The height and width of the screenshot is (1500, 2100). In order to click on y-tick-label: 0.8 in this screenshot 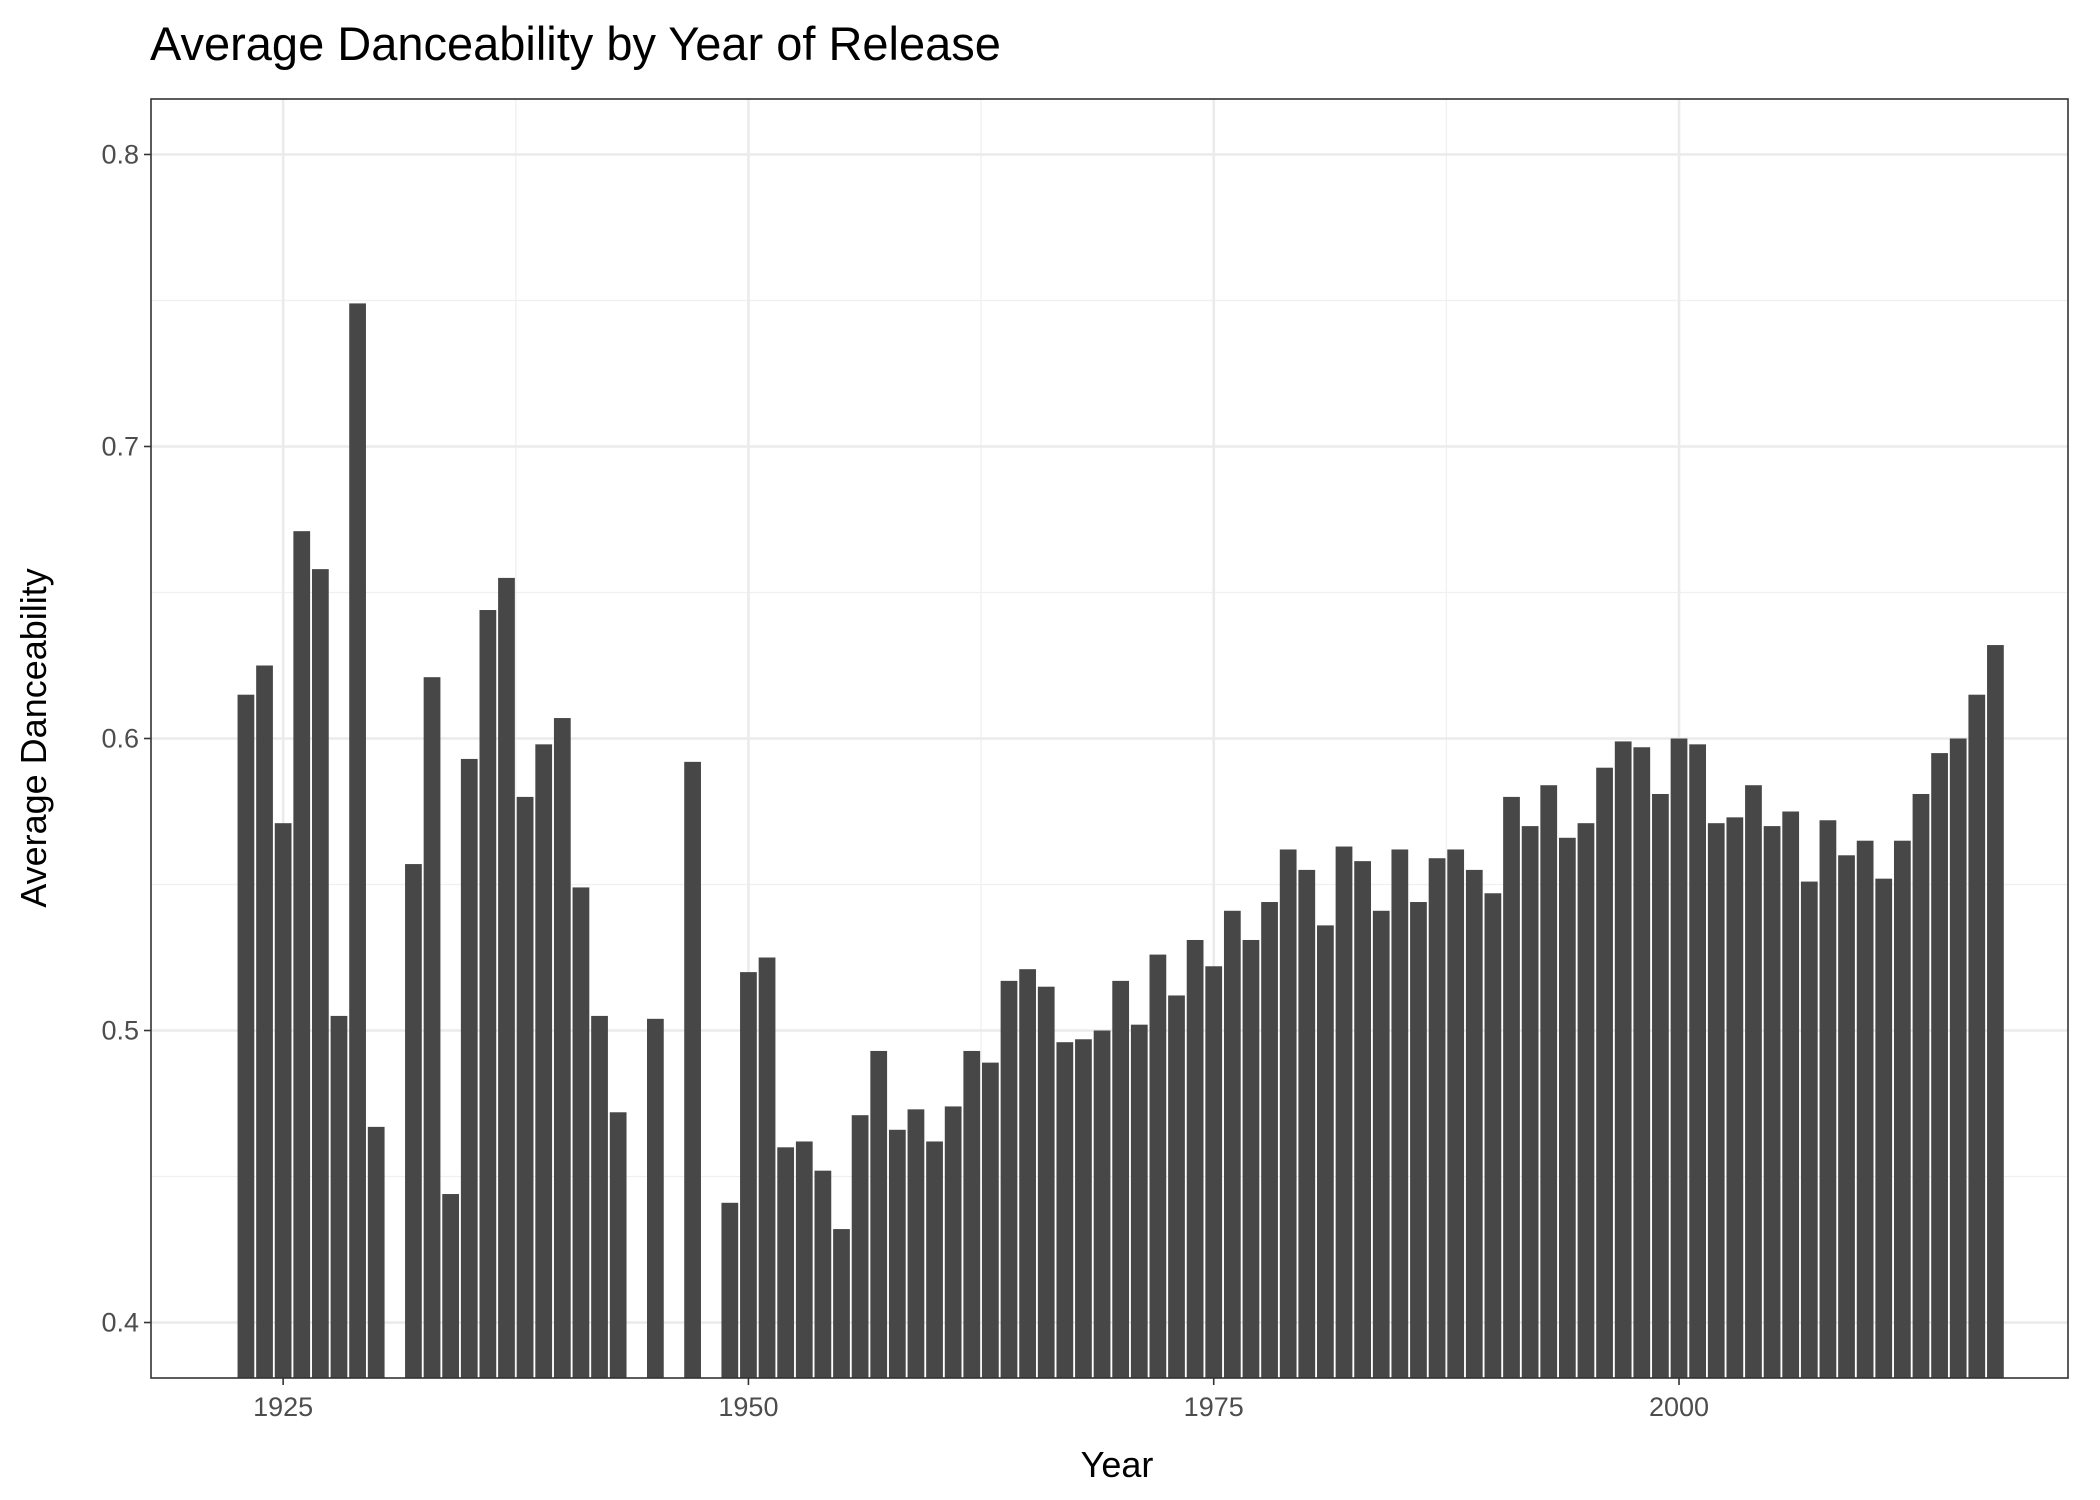, I will do `click(120, 154)`.